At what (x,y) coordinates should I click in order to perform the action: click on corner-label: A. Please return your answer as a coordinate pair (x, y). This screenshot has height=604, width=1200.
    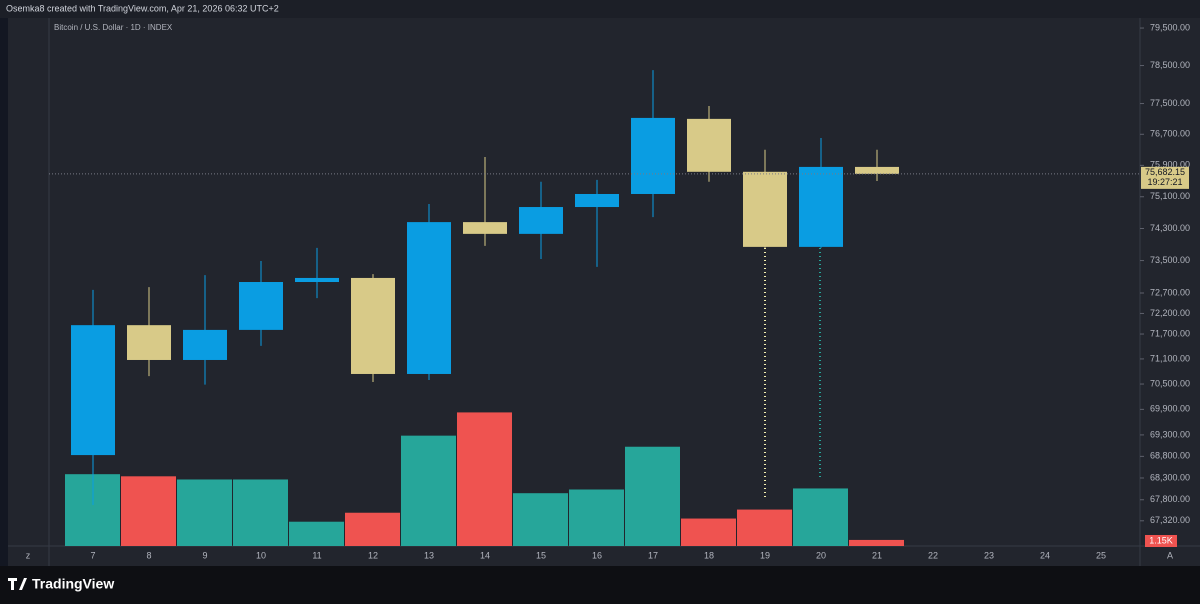
    Looking at the image, I should click on (1170, 555).